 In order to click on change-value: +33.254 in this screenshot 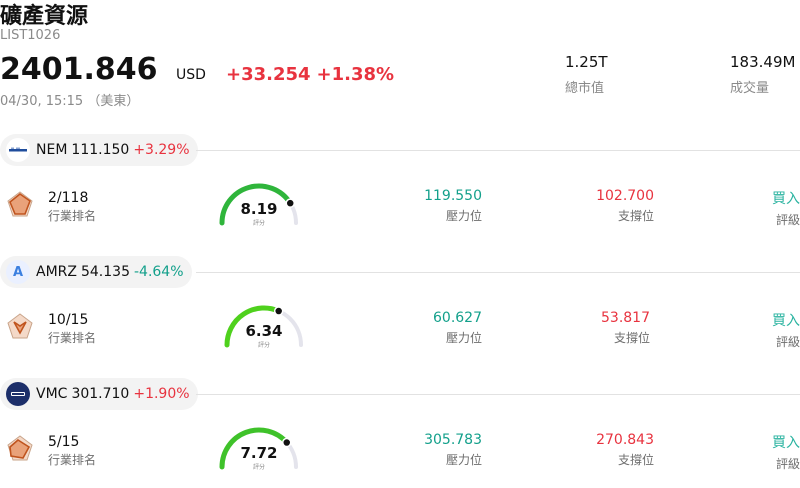, I will do `click(268, 74)`.